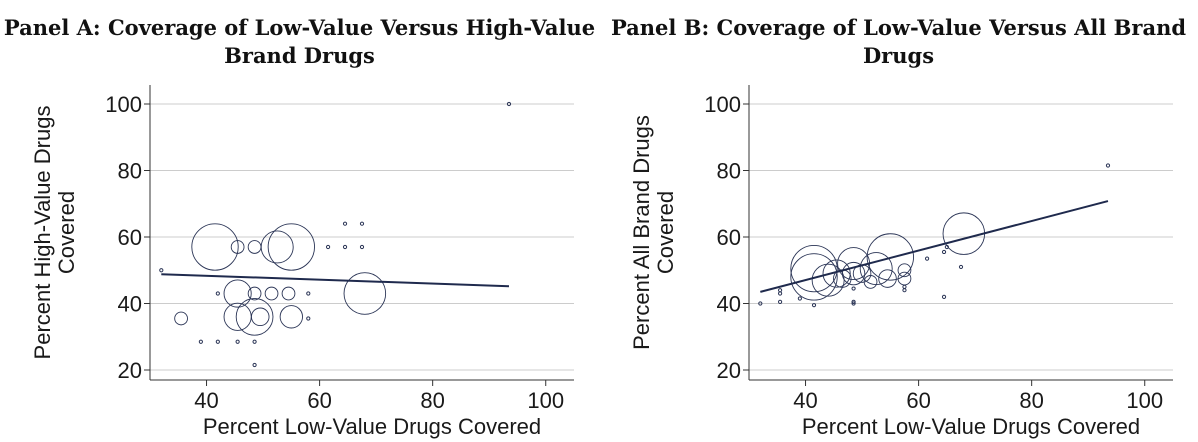 This screenshot has width=1198, height=442. Describe the element at coordinates (729, 304) in the screenshot. I see `panel-b-ytick-label: 40` at that location.